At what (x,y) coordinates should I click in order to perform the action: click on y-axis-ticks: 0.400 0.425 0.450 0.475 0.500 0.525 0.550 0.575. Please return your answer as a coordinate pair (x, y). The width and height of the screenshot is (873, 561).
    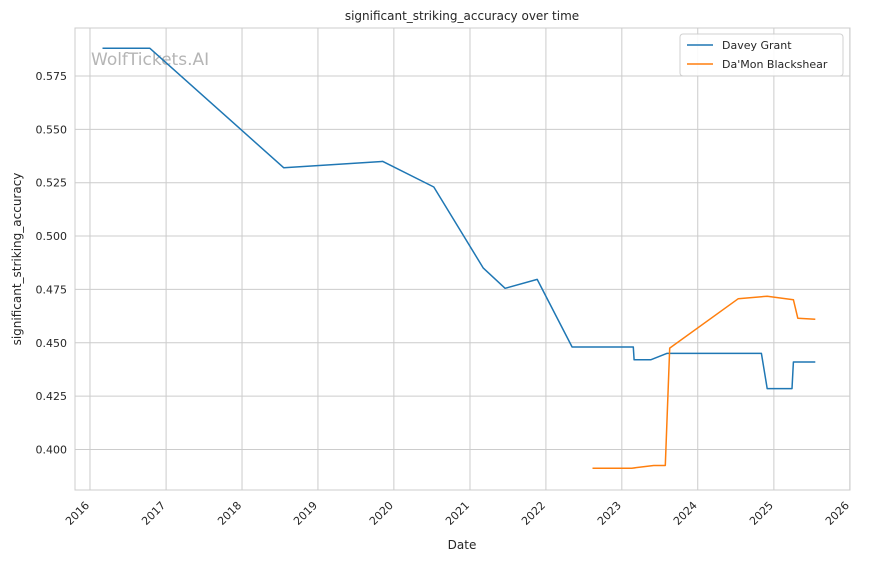
    Looking at the image, I should click on (52, 263).